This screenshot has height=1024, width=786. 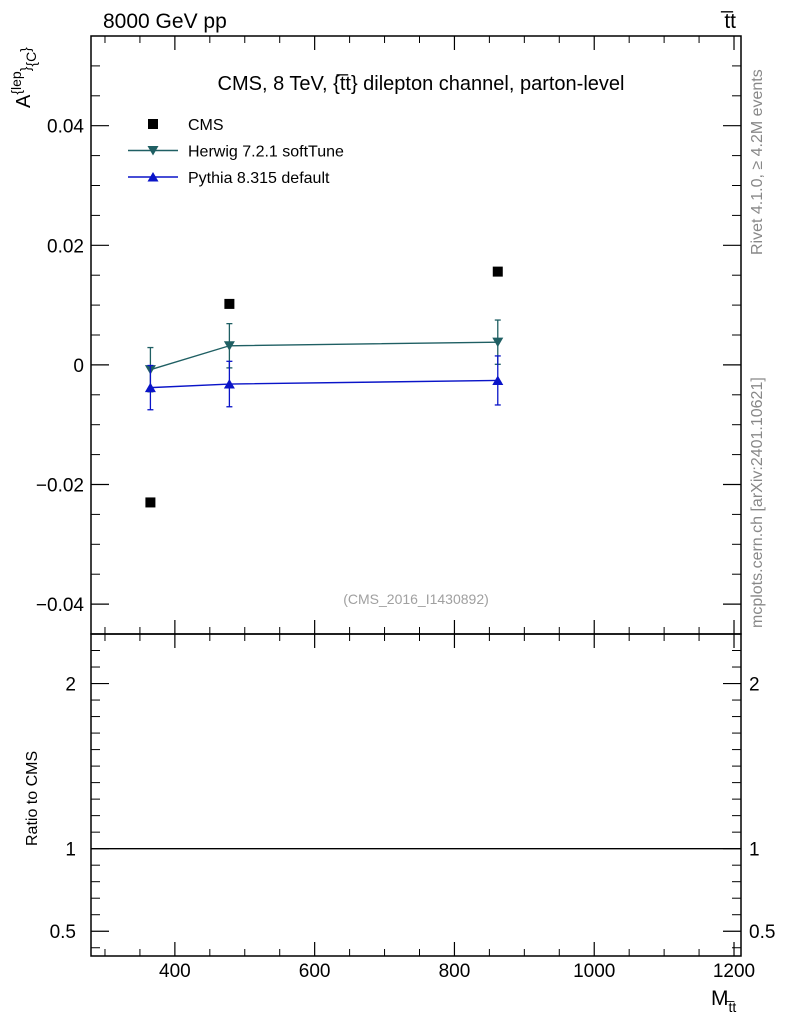 I want to click on mcplots-label: mcplots.cern.ch [arXiv:2401.10621], so click(x=757, y=502).